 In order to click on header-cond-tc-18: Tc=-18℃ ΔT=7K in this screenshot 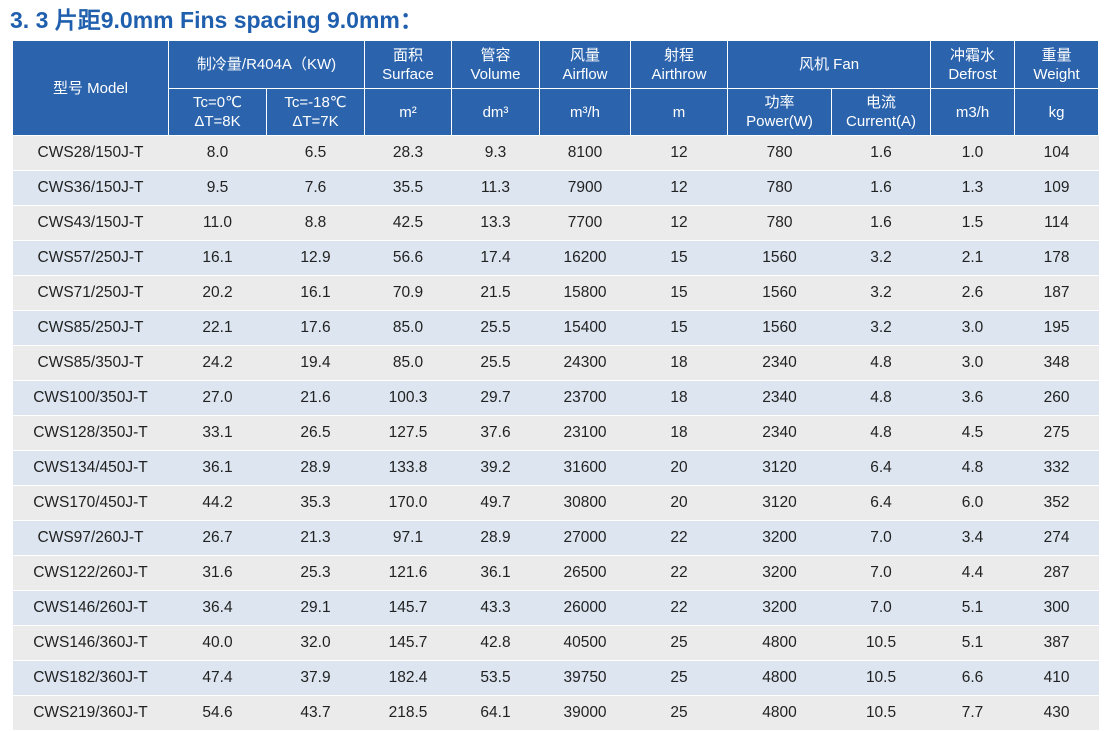, I will do `click(315, 112)`.